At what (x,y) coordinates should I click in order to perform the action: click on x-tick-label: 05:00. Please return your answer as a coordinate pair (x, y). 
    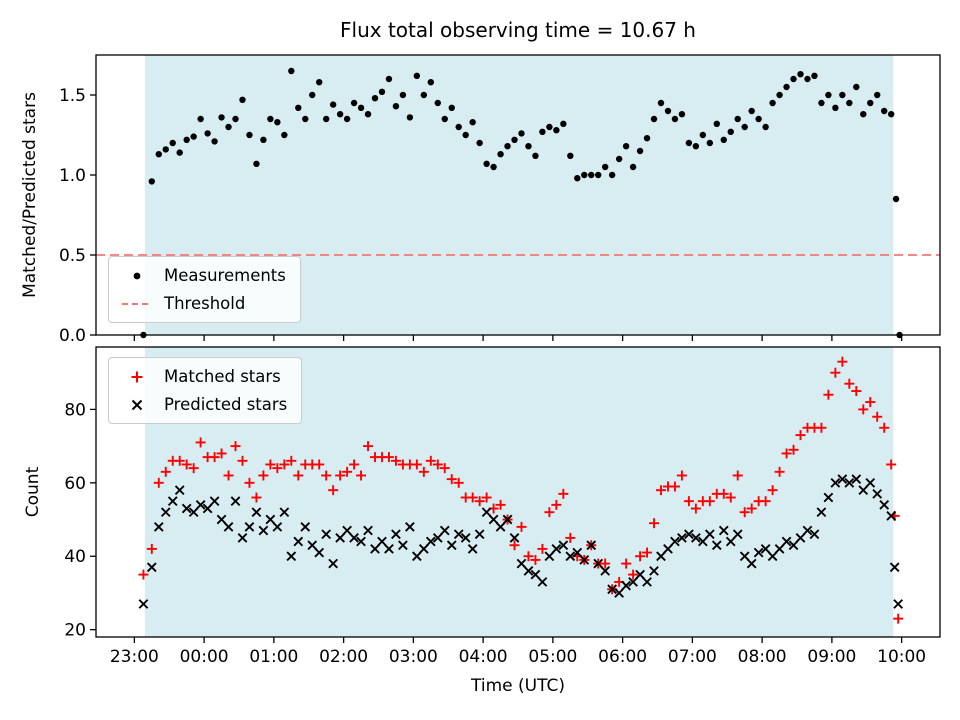
    Looking at the image, I should click on (552, 657).